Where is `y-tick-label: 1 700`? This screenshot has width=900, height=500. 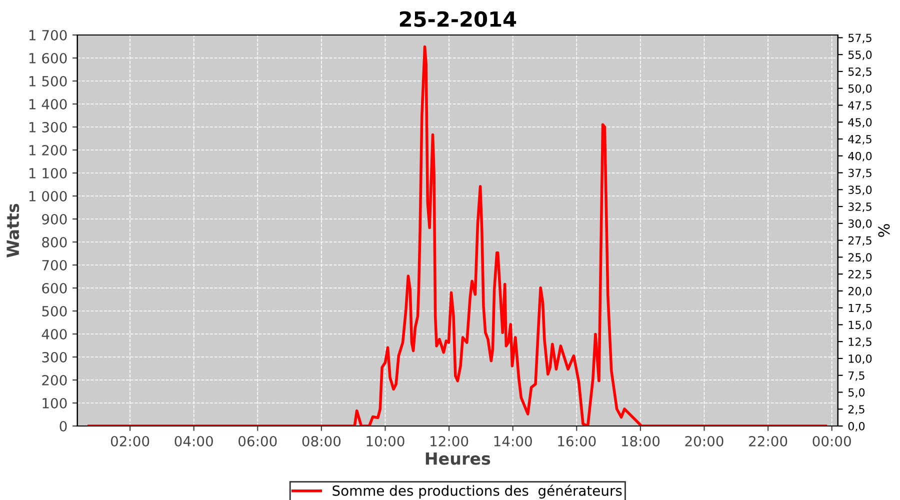
y-tick-label: 1 700 is located at coordinates (48, 35).